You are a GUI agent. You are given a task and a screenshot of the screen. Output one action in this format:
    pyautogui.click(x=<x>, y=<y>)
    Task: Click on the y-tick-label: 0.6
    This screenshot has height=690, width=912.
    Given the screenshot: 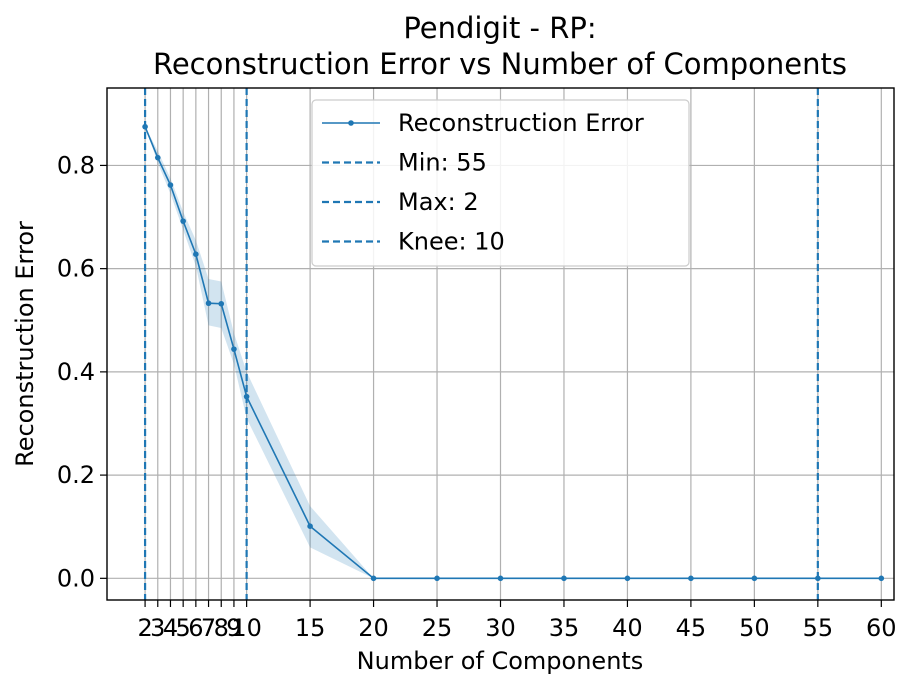 What is the action you would take?
    pyautogui.click(x=76, y=269)
    